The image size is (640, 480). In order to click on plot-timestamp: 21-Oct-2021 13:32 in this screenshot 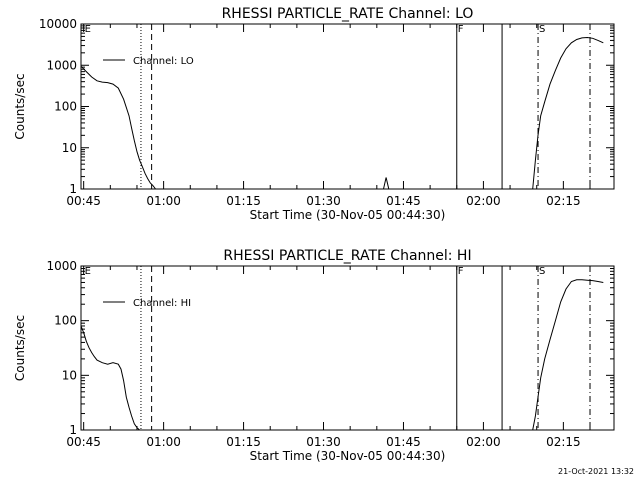, I will do `click(596, 471)`.